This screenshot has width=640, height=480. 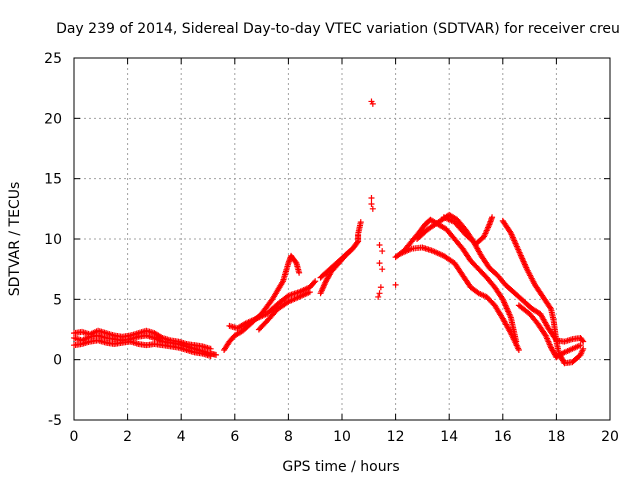 I want to click on y-tick-label: 20, so click(x=53, y=119).